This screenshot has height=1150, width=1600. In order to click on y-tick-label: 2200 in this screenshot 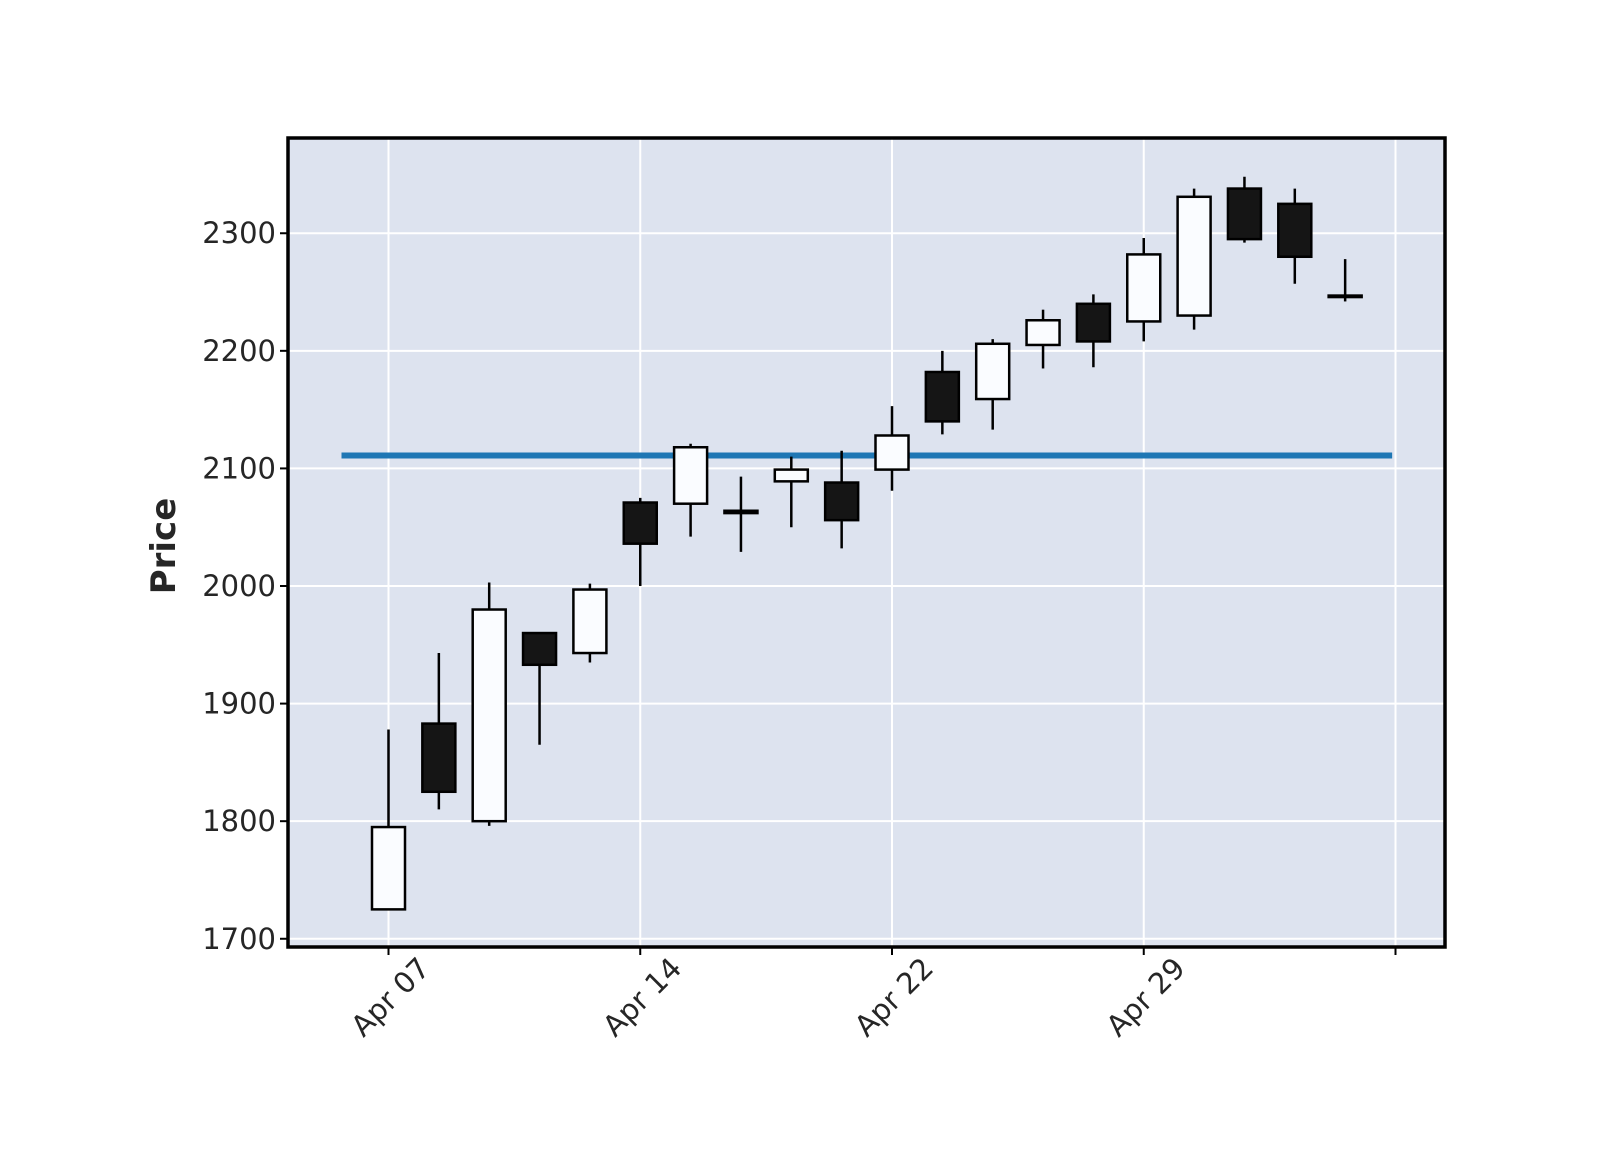, I will do `click(239, 351)`.